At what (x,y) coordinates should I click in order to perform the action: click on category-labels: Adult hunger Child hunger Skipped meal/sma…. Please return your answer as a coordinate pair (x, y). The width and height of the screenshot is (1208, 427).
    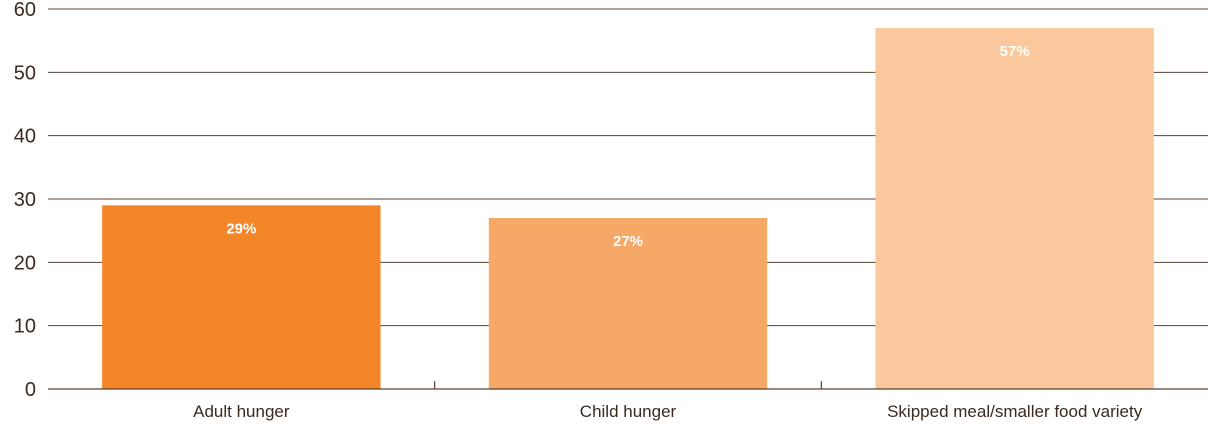
    Looking at the image, I should click on (668, 411).